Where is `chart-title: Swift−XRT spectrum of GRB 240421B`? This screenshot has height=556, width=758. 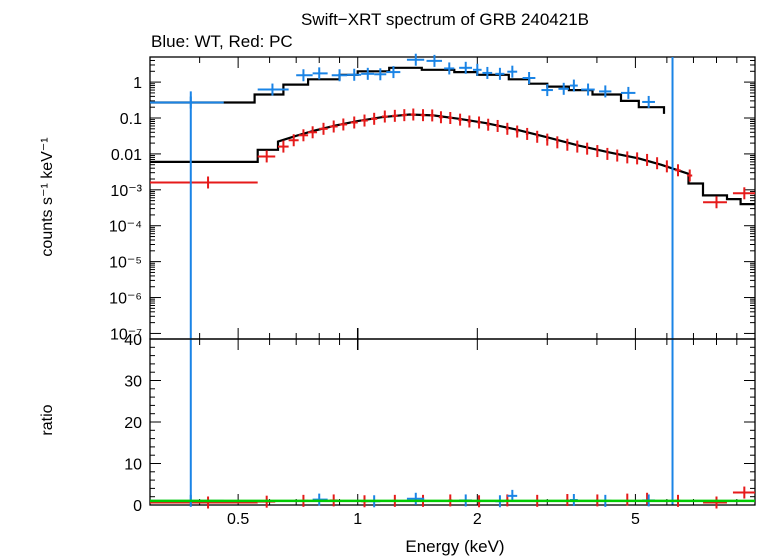
chart-title: Swift−XRT spectrum of GRB 240421B is located at coordinates (445, 19).